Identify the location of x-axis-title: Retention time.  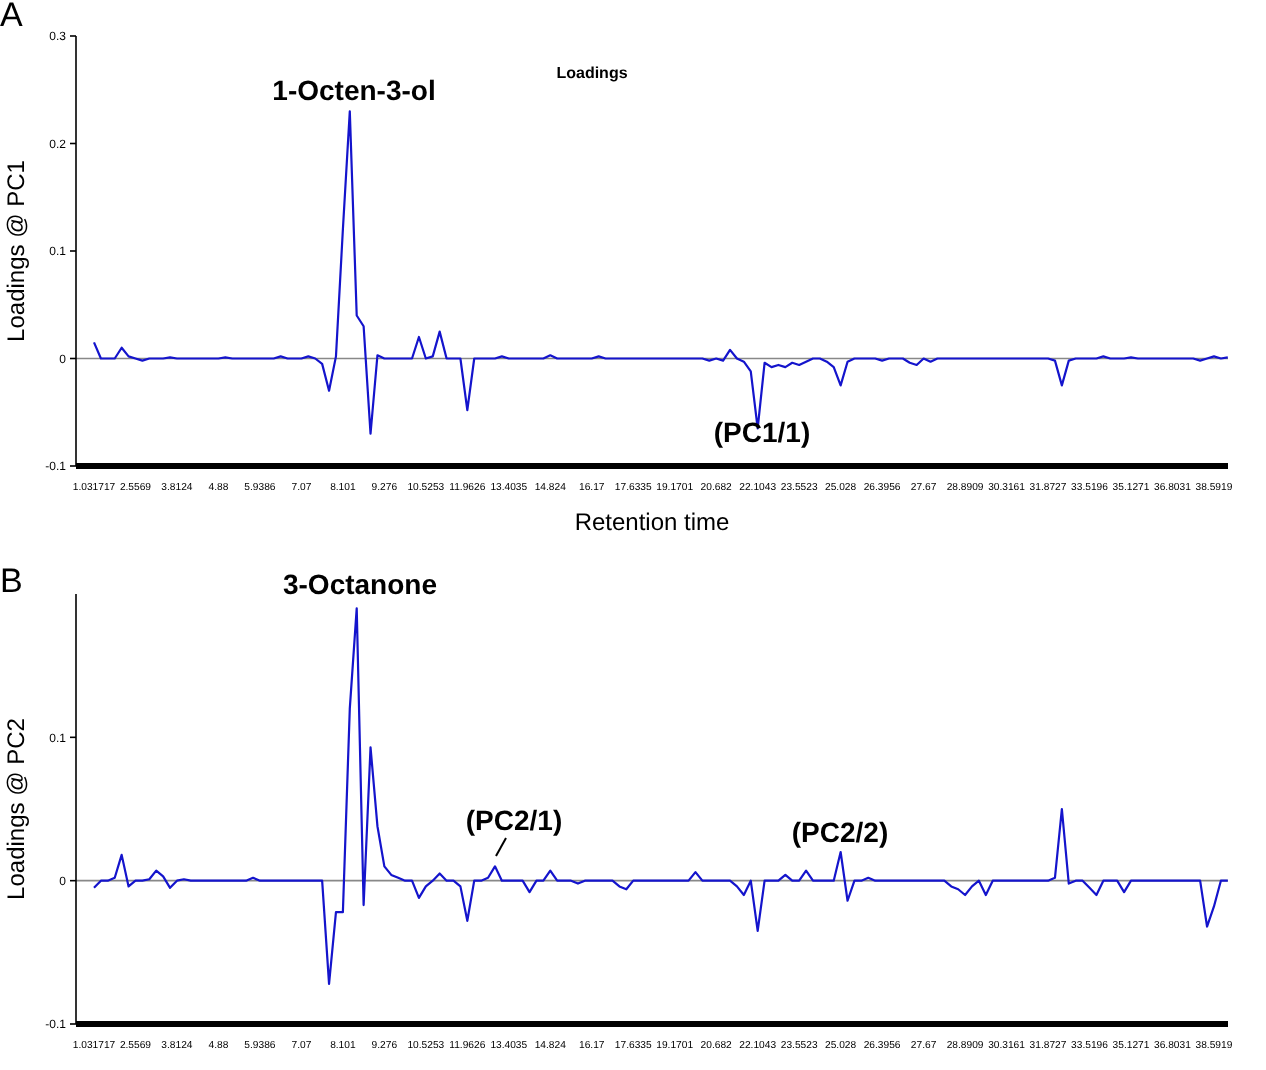
(652, 522).